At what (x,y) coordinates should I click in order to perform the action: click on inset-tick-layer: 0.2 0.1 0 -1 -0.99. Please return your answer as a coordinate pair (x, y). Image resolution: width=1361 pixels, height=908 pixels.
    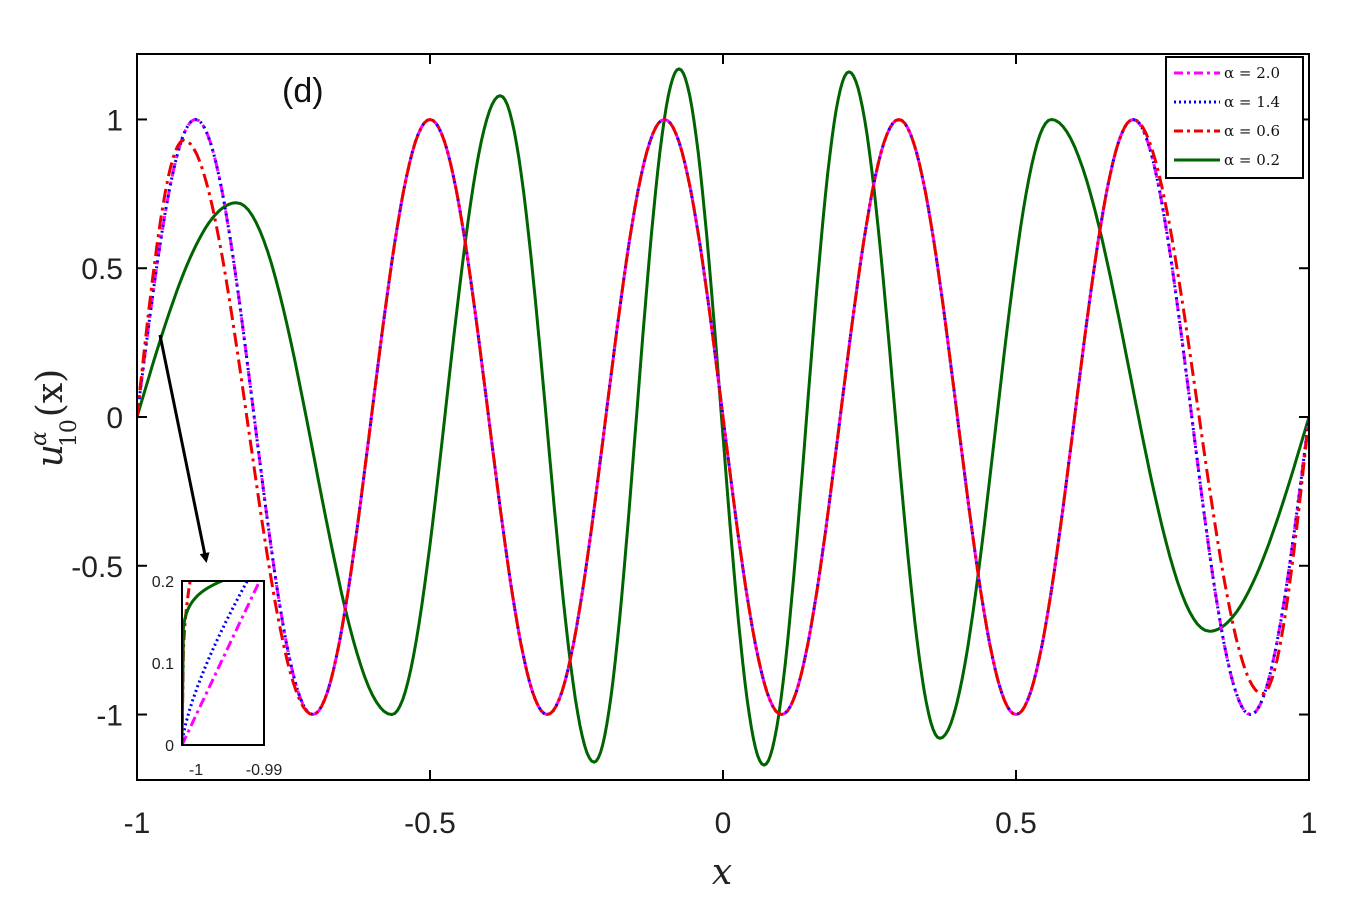
    Looking at the image, I should click on (217, 676).